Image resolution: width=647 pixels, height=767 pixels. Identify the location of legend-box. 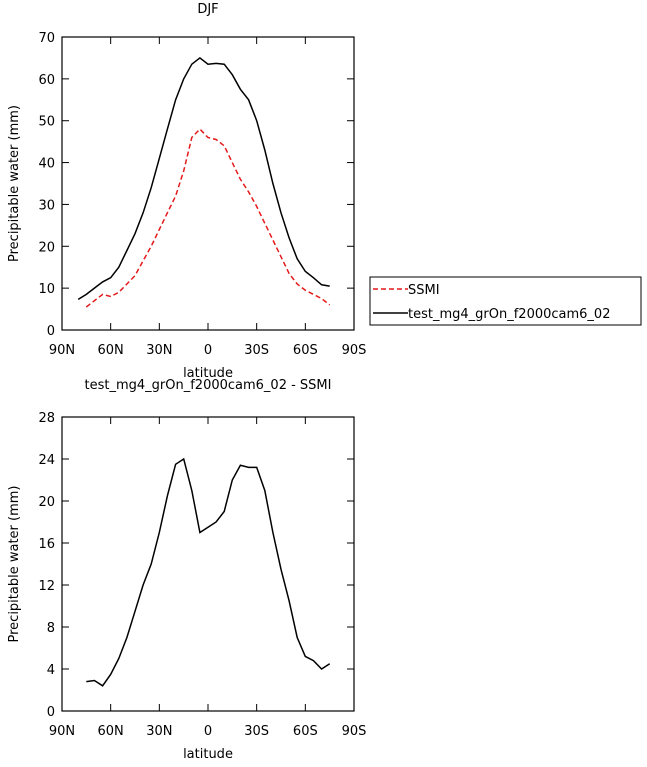
(505, 301).